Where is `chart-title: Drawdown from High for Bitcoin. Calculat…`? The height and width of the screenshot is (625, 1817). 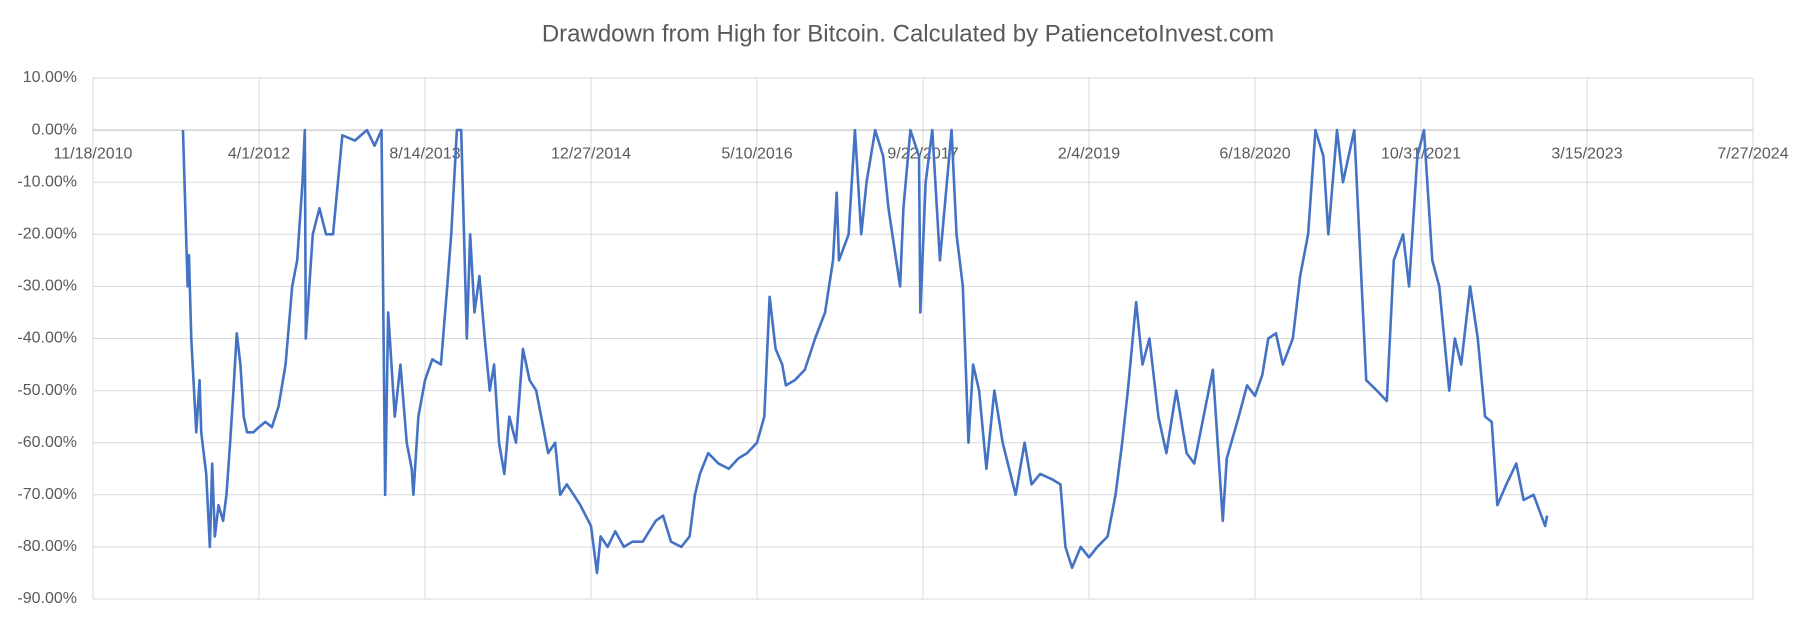 chart-title: Drawdown from High for Bitcoin. Calculat… is located at coordinates (908, 33).